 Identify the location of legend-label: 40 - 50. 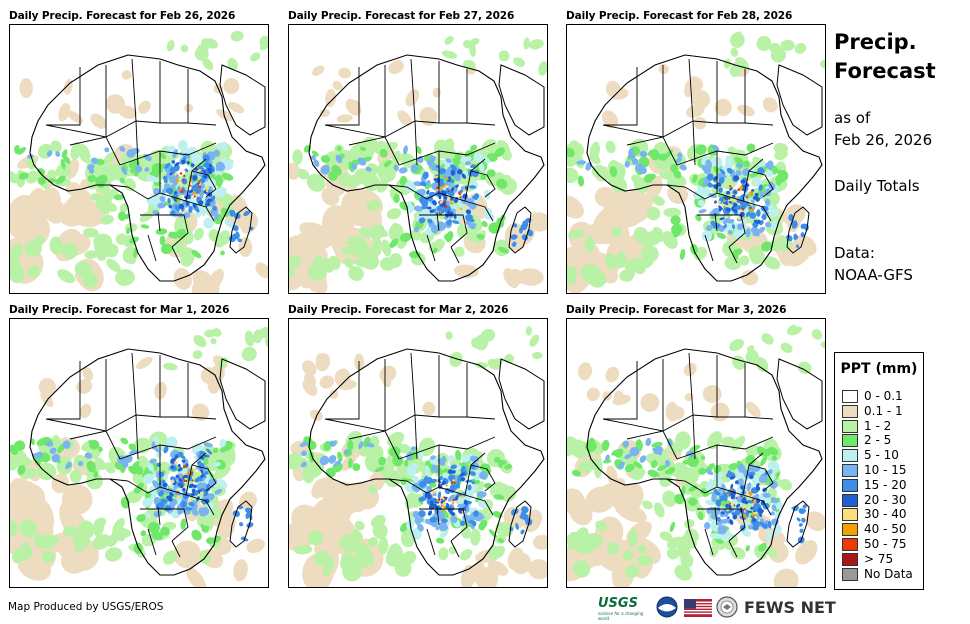
(885, 529).